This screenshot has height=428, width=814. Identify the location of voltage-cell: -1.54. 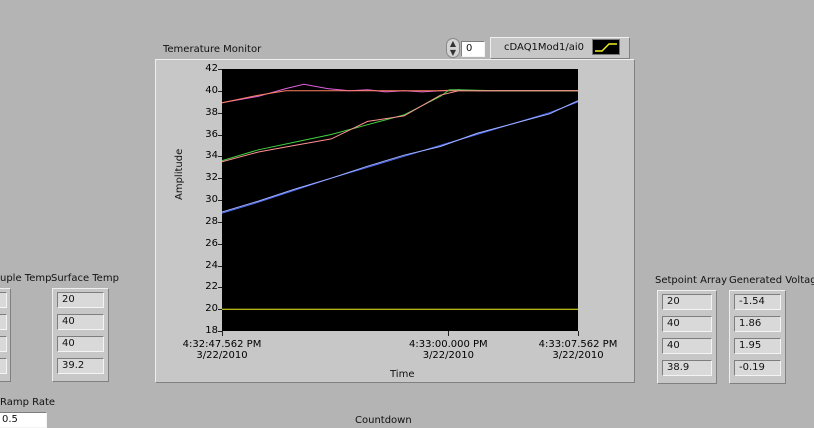
(757, 302).